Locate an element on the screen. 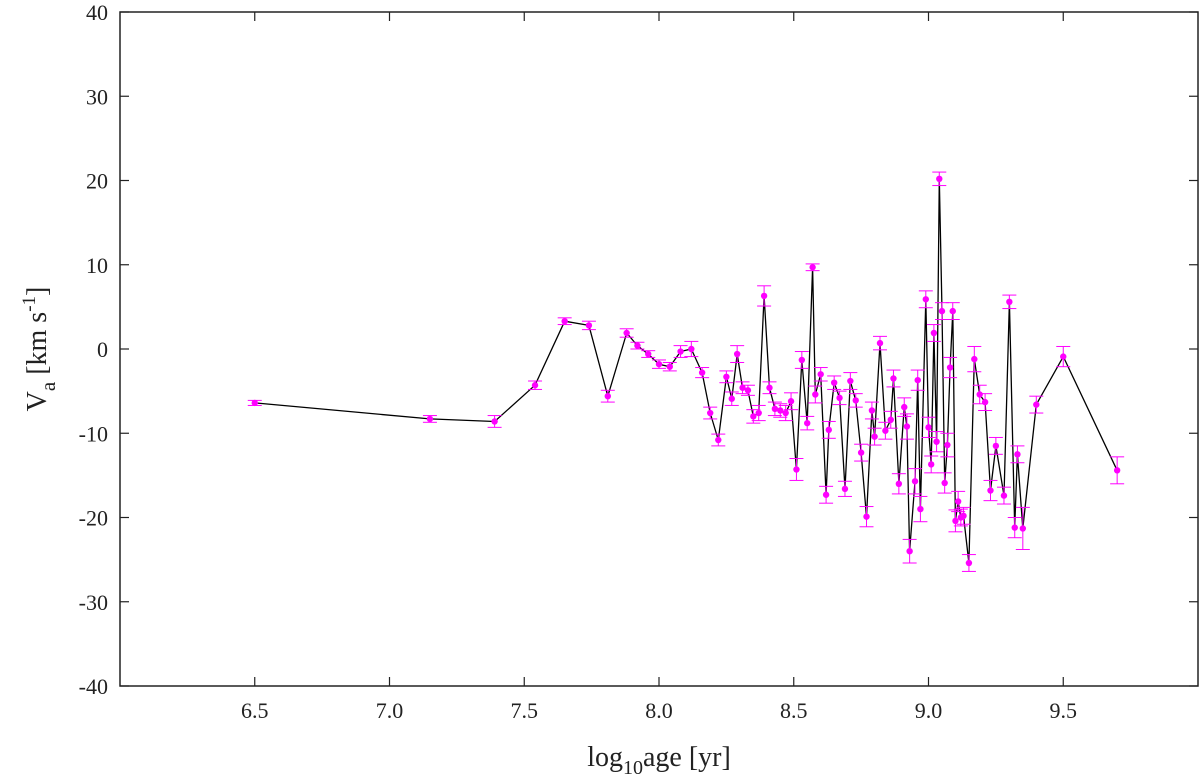 Image resolution: width=1200 pixels, height=782 pixels. x-tick-label: 6.5 is located at coordinates (255, 710).